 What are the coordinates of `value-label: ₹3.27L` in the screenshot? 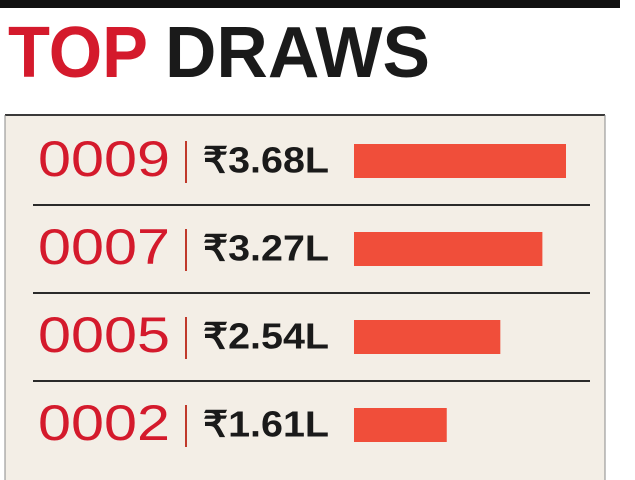 It's located at (266, 248).